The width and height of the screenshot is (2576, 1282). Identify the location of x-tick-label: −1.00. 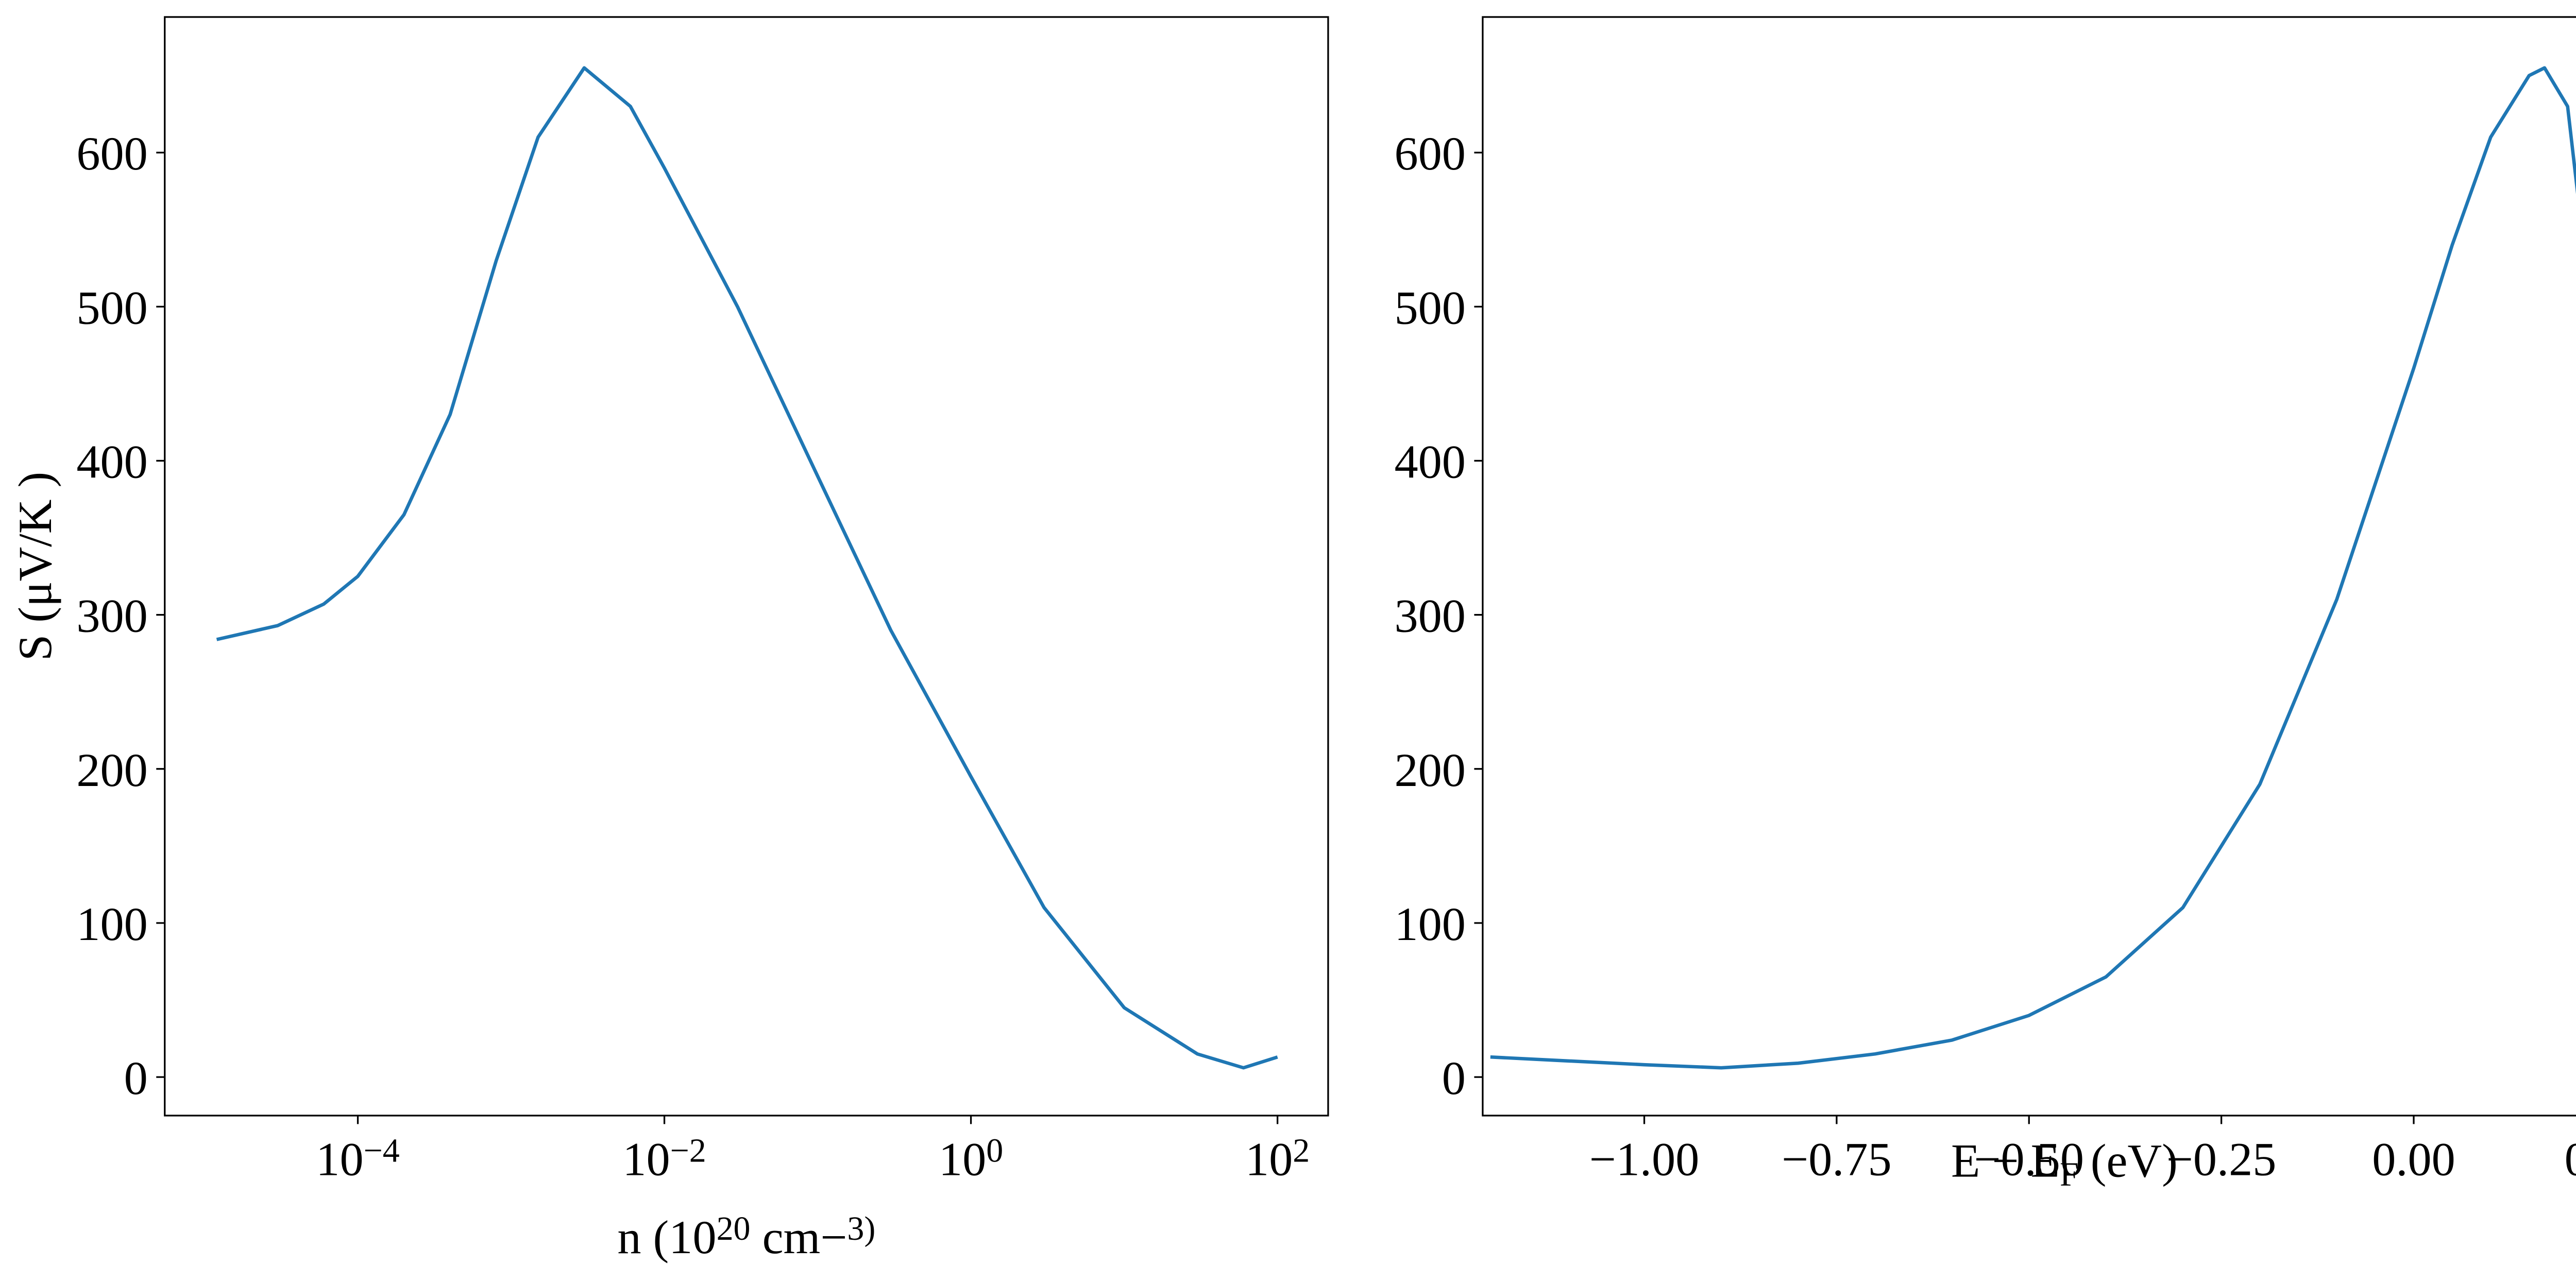
(1644, 1159).